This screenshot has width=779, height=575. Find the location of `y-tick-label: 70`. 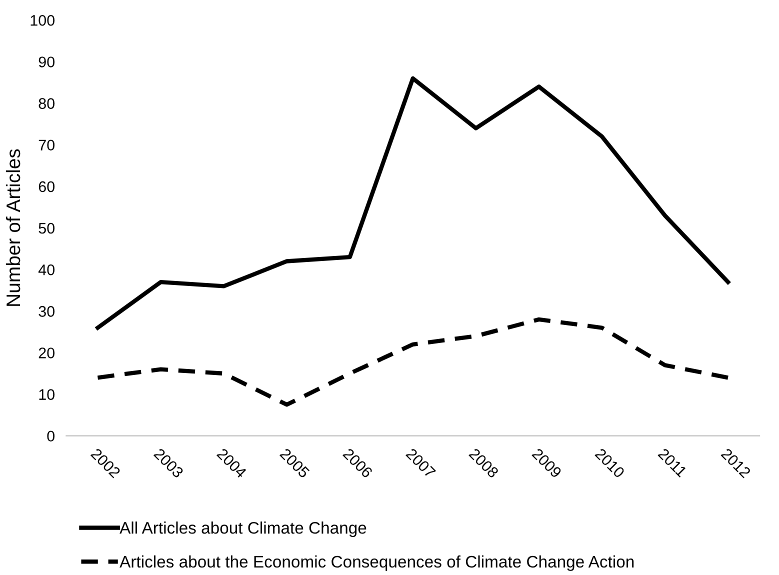

y-tick-label: 70 is located at coordinates (46, 145).